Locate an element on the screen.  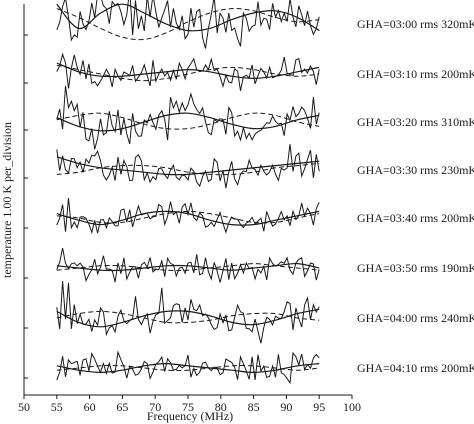
y-axis-title: temperature 1.00 K per_division is located at coordinates (7, 200).